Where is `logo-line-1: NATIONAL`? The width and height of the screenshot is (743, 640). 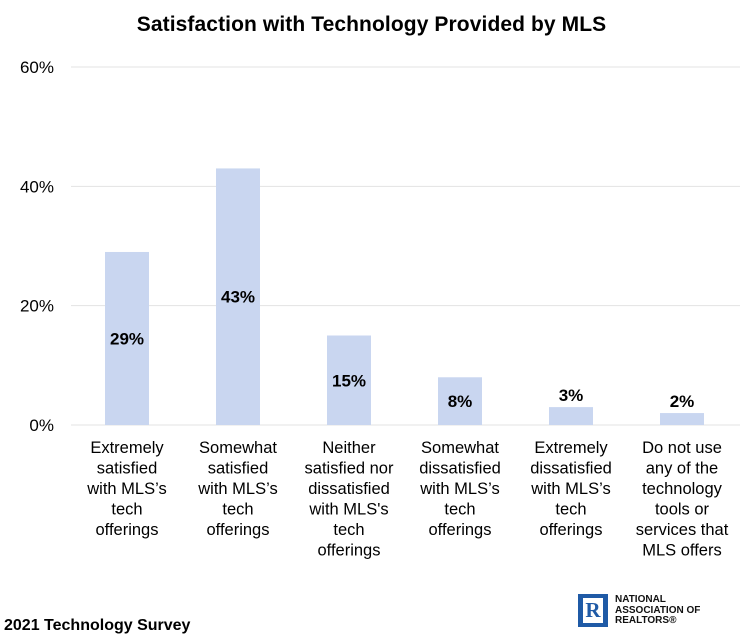
logo-line-1: NATIONAL is located at coordinates (640, 599).